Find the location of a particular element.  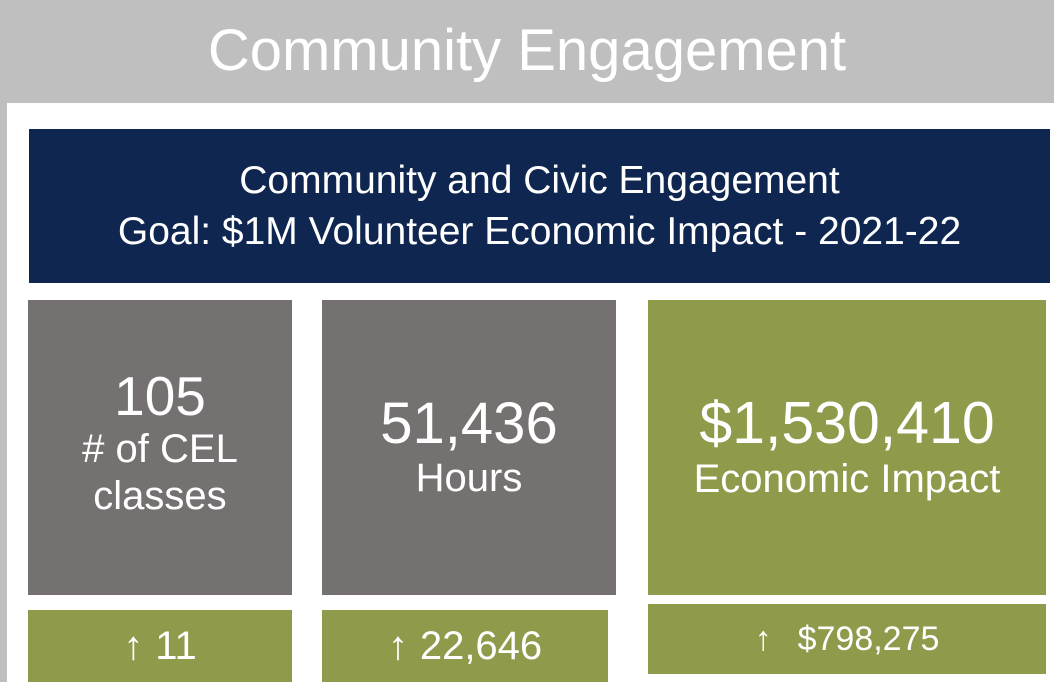

page-title: Community Engagement is located at coordinates (527, 50).